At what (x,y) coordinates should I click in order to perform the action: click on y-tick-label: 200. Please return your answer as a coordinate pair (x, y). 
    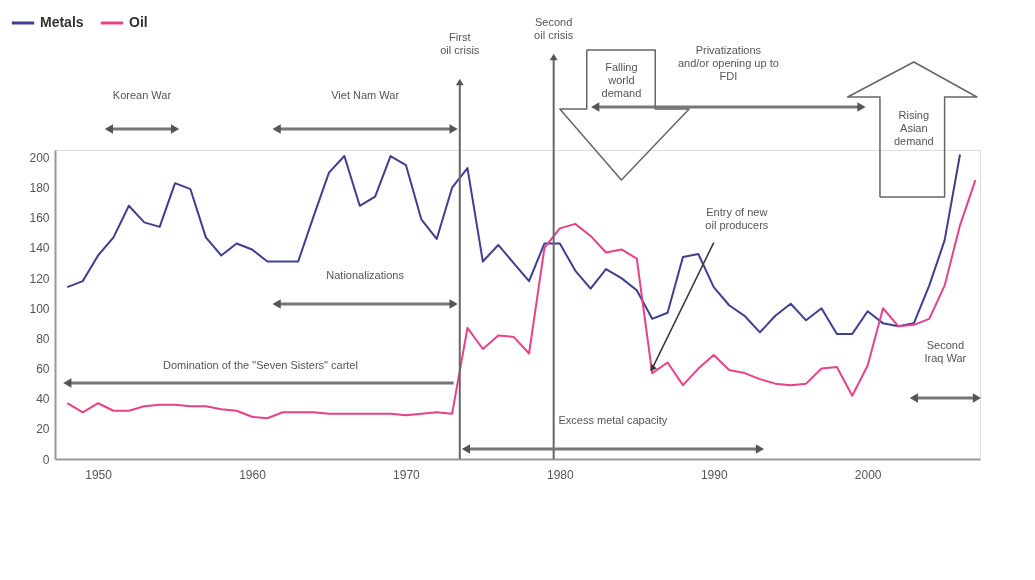
    Looking at the image, I should click on (39, 158).